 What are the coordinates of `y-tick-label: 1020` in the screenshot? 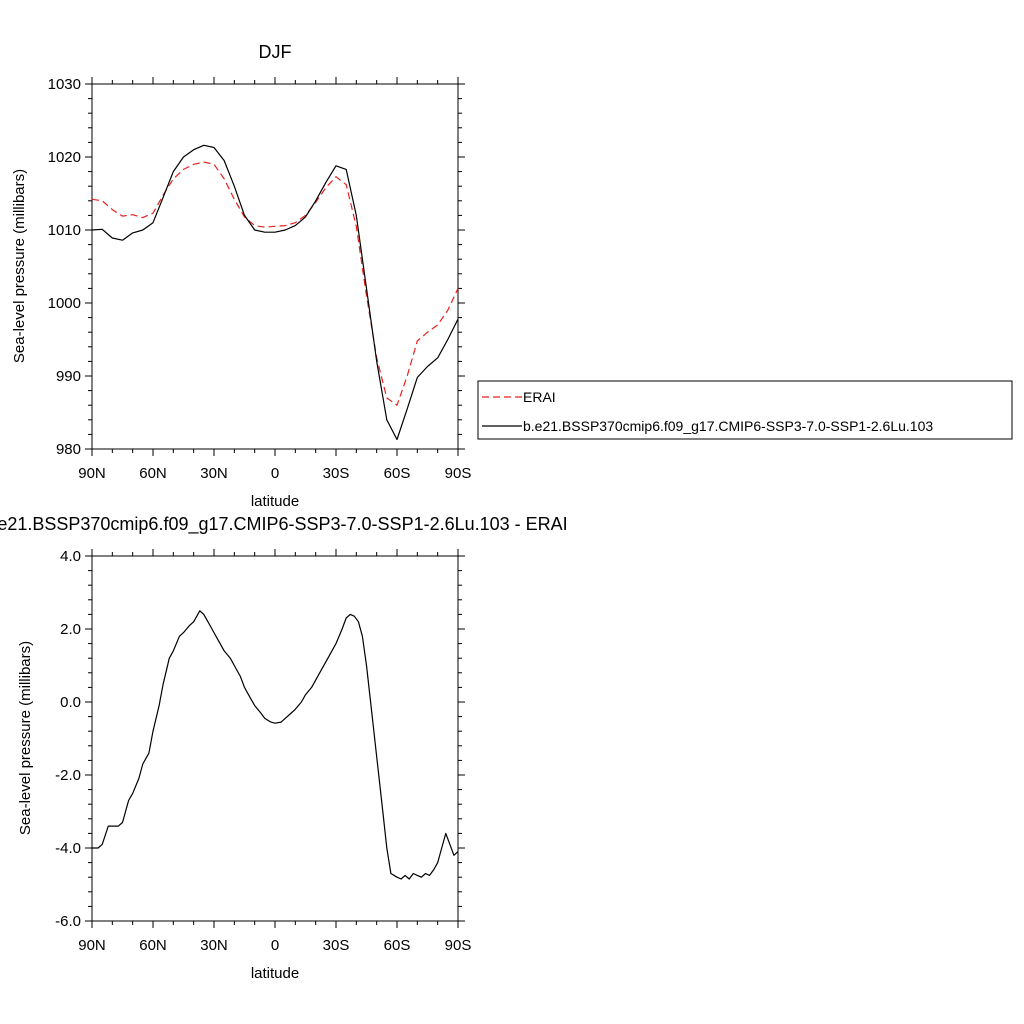 It's located at (64, 157).